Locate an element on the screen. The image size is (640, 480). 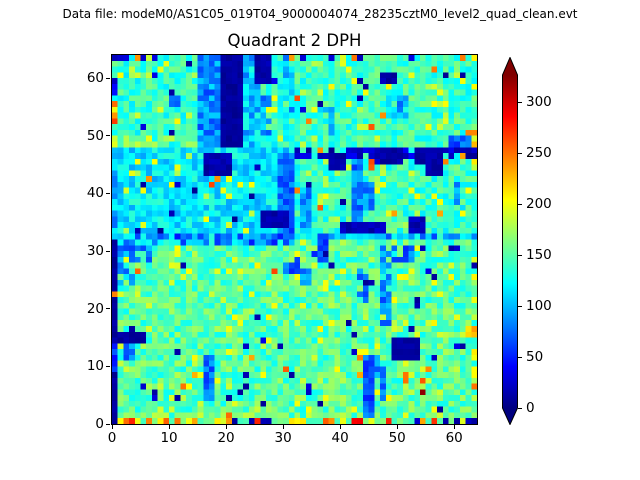
y-tick-label: 10 is located at coordinates (95, 366).